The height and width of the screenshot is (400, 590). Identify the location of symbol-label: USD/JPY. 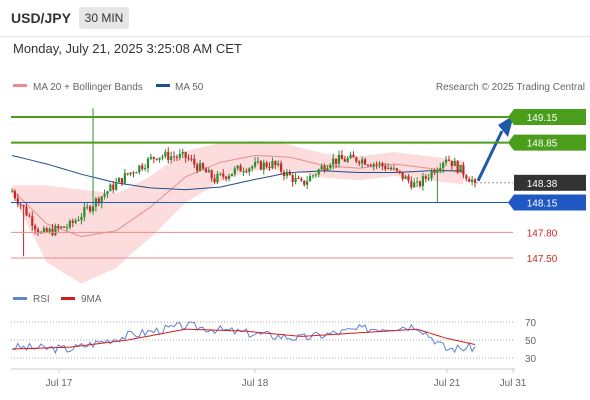
(41, 18).